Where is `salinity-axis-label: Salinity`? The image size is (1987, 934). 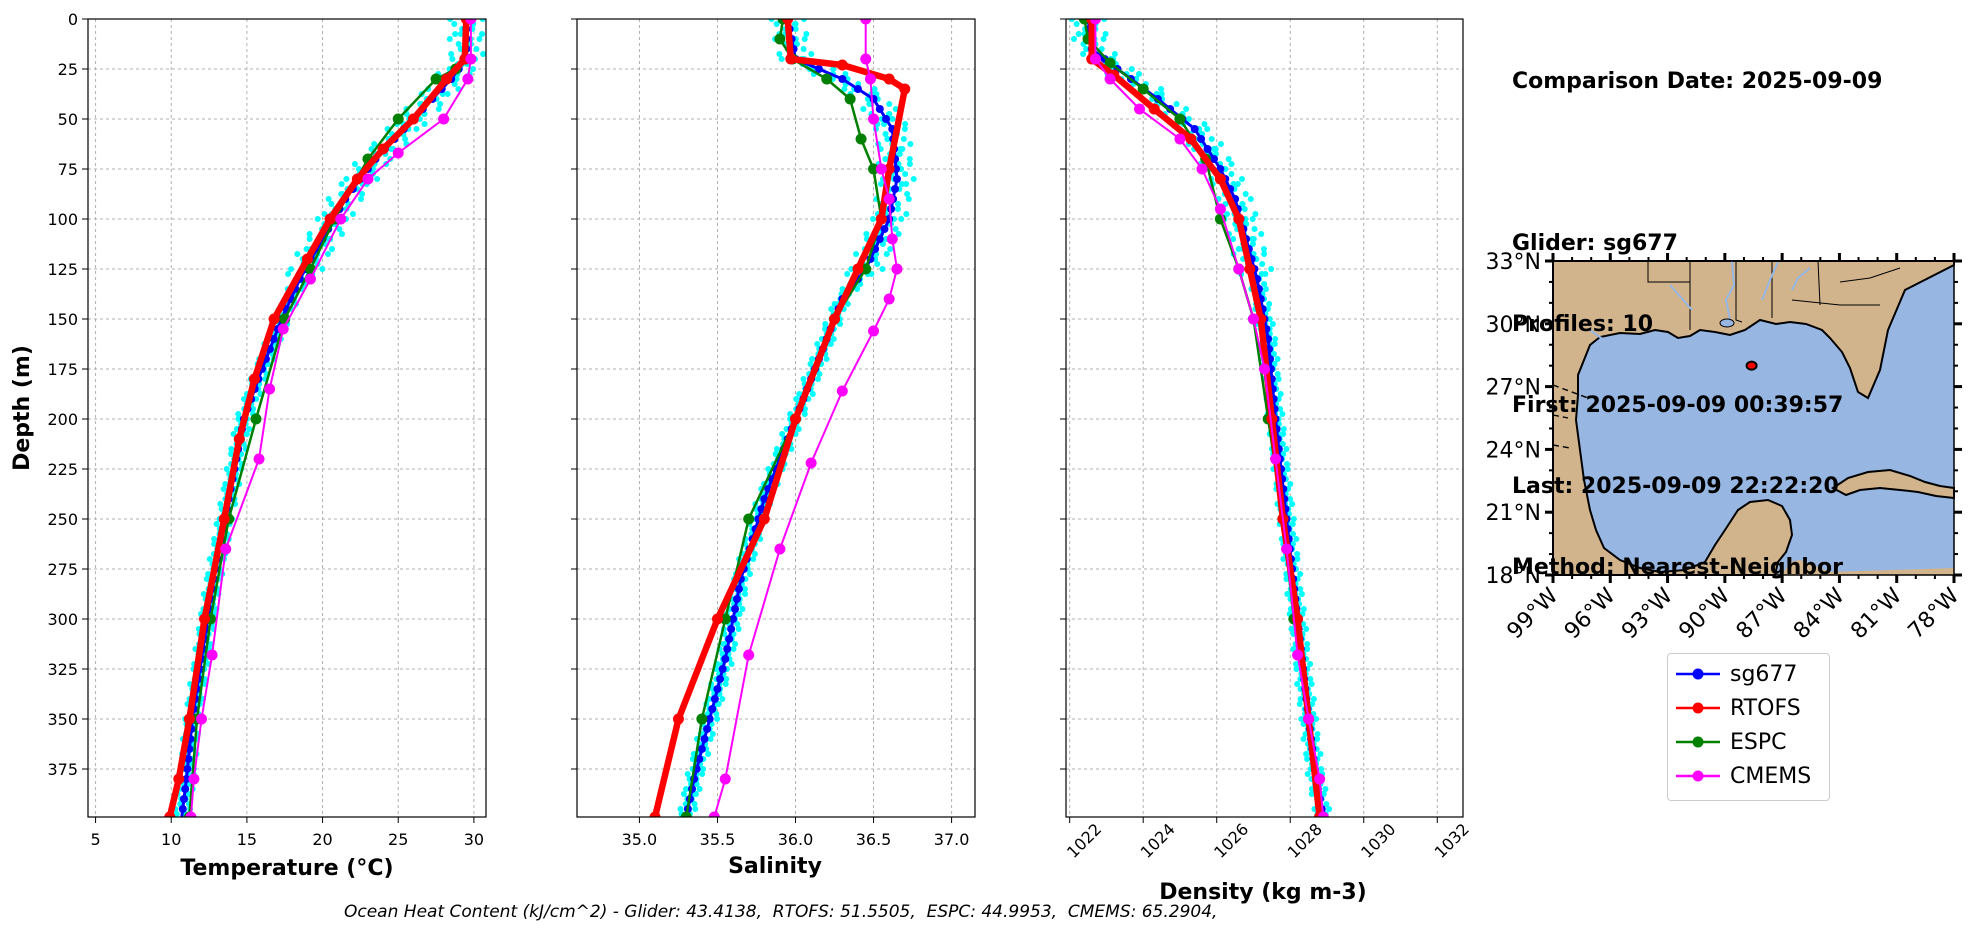
salinity-axis-label: Salinity is located at coordinates (775, 866).